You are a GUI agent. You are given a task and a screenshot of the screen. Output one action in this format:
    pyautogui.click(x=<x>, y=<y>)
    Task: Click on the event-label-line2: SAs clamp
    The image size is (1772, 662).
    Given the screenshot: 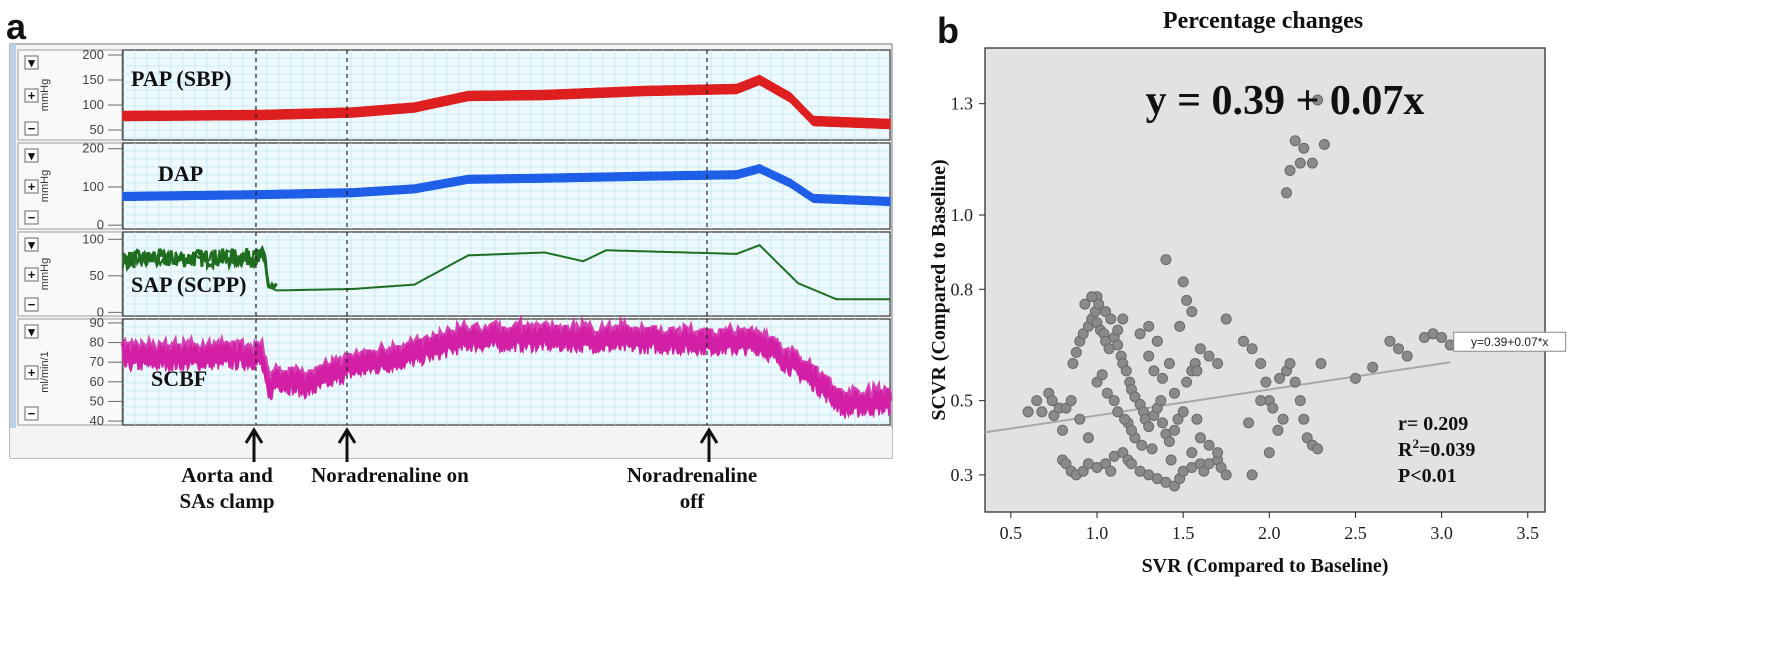 What is the action you would take?
    pyautogui.click(x=226, y=501)
    